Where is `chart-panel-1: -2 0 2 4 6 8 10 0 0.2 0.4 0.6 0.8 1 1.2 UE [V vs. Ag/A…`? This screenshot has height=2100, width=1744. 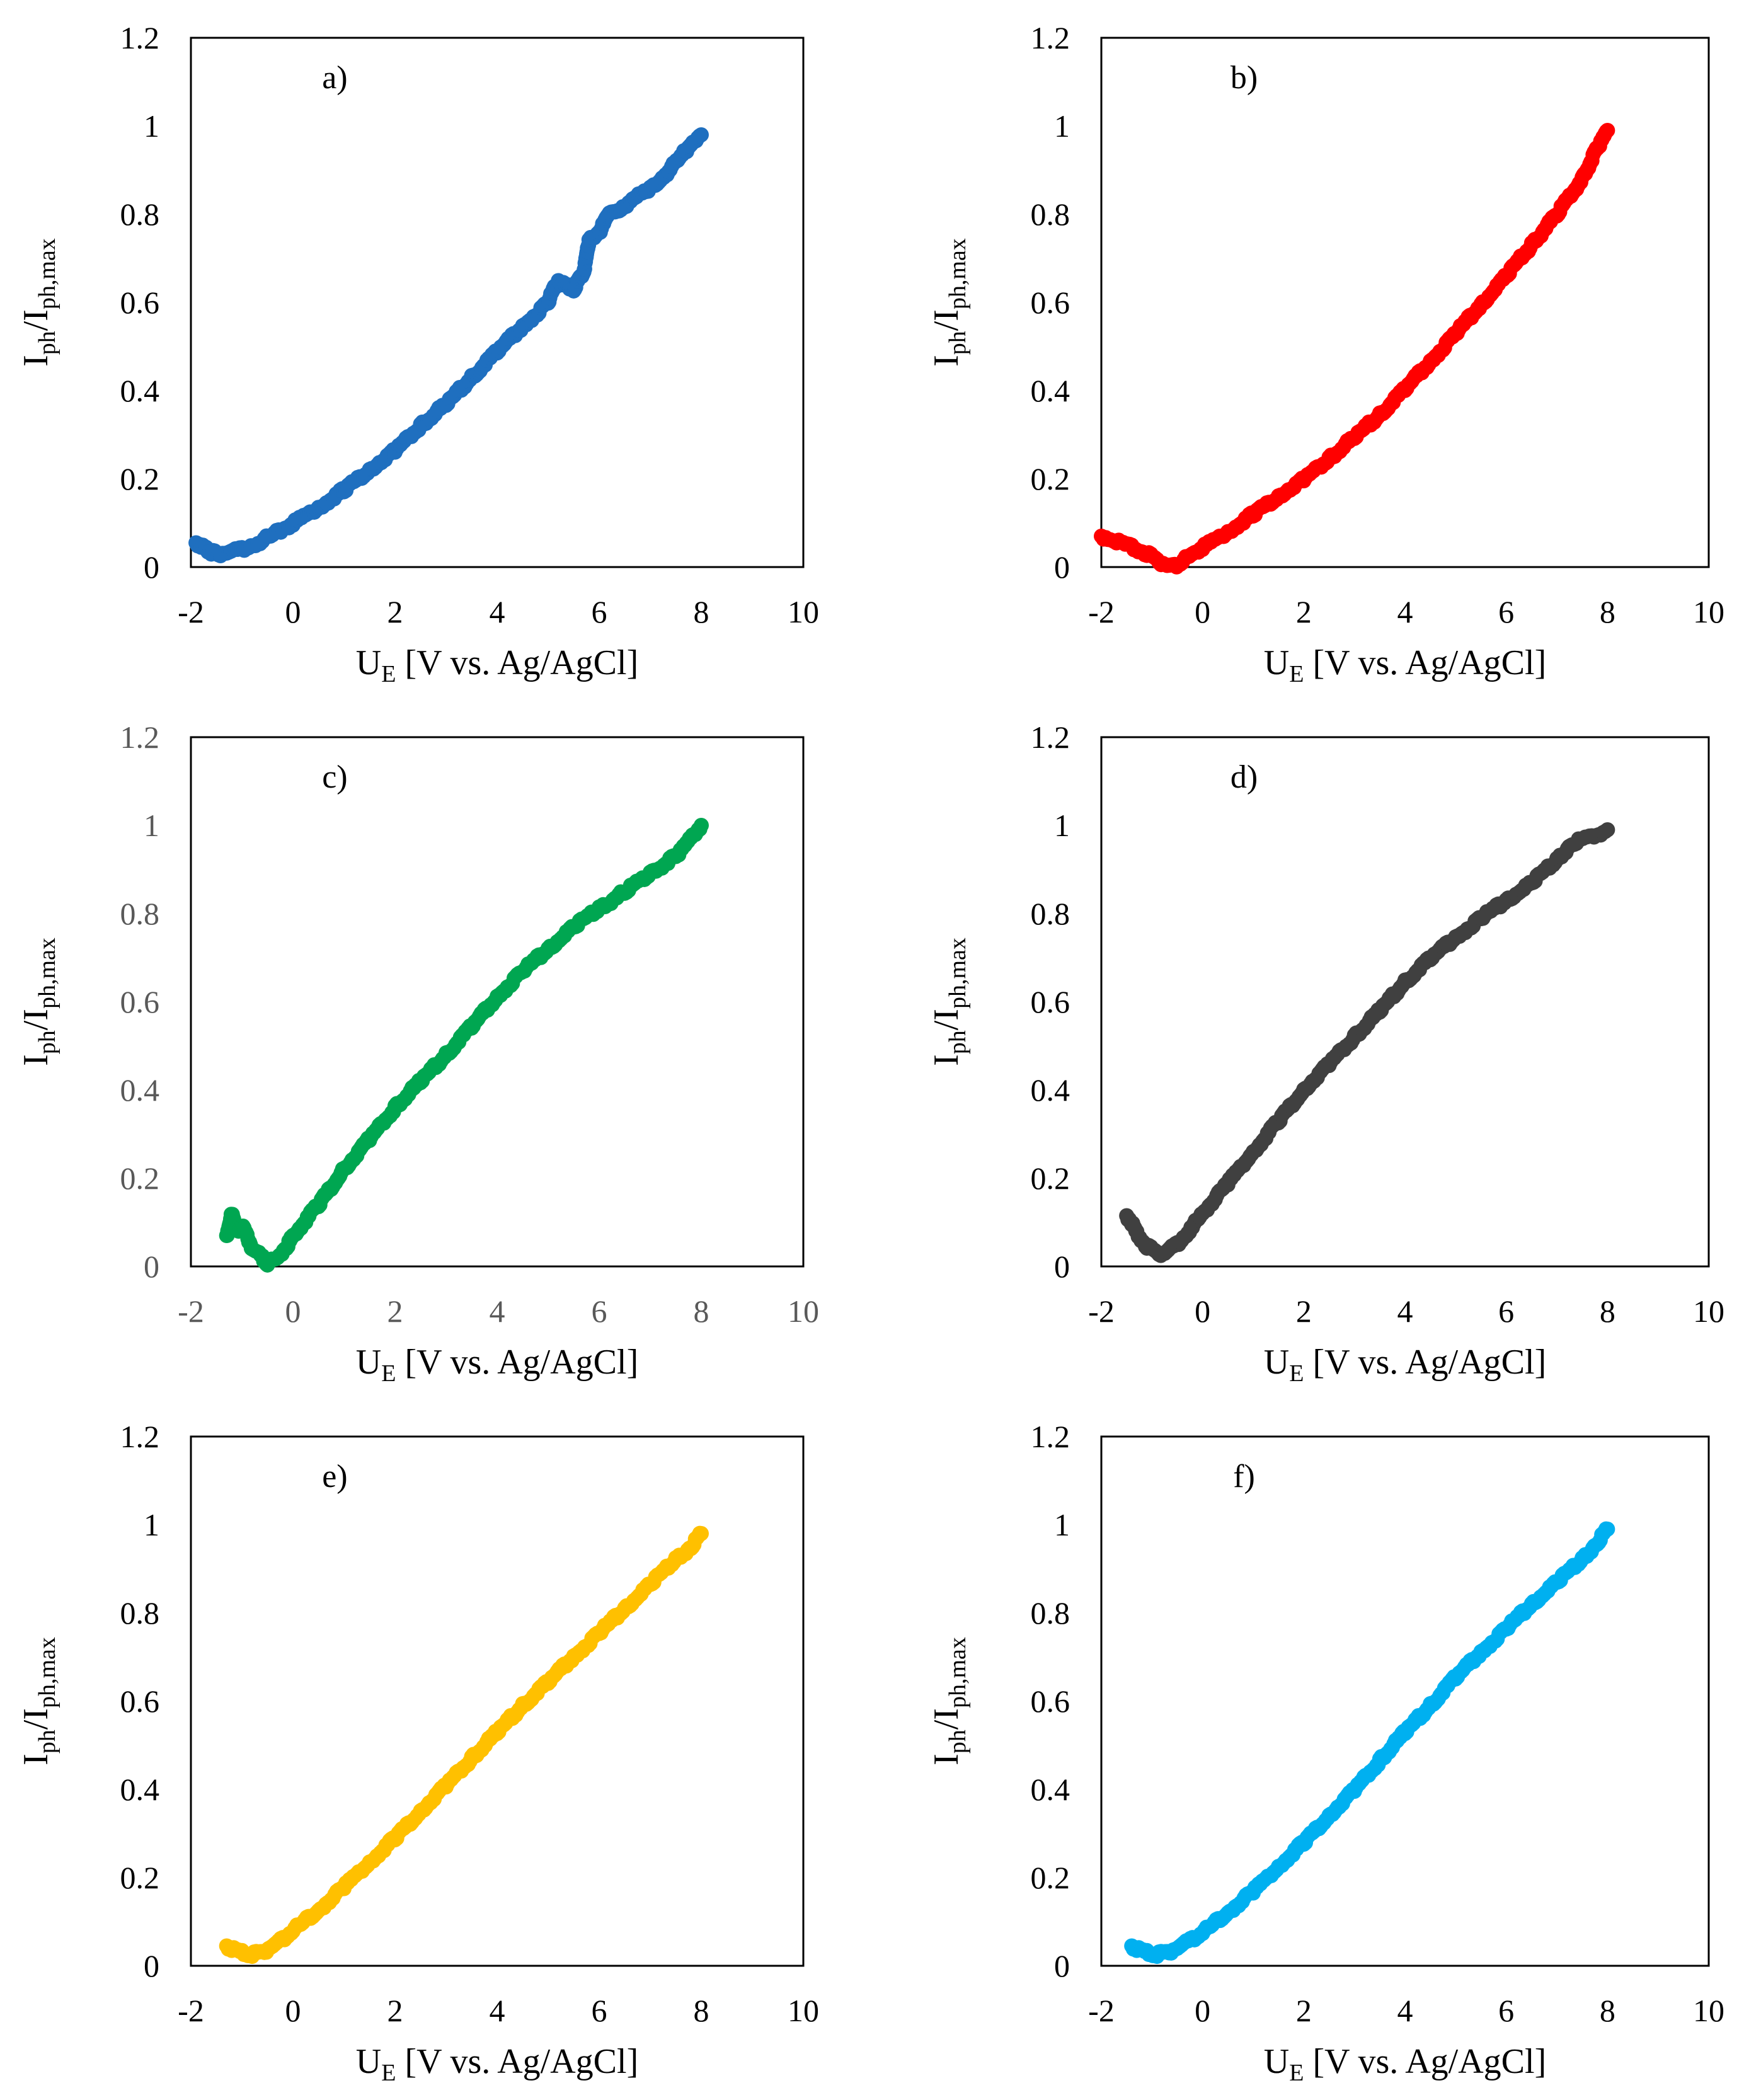
chart-panel-1: -2 0 2 4 6 8 10 0 0.2 0.4 0.6 0.8 1 1.2 UE [V vs. Ag/A… is located at coordinates (417, 354).